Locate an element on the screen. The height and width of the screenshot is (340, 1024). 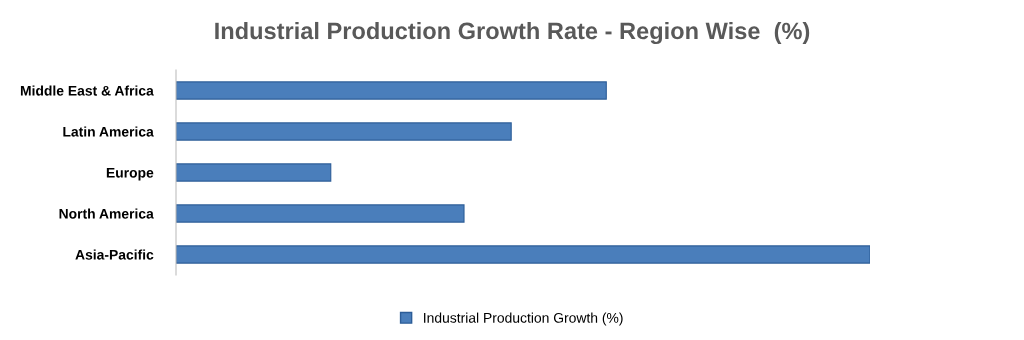
legend-label: Industrial Production Growth (%) is located at coordinates (523, 319).